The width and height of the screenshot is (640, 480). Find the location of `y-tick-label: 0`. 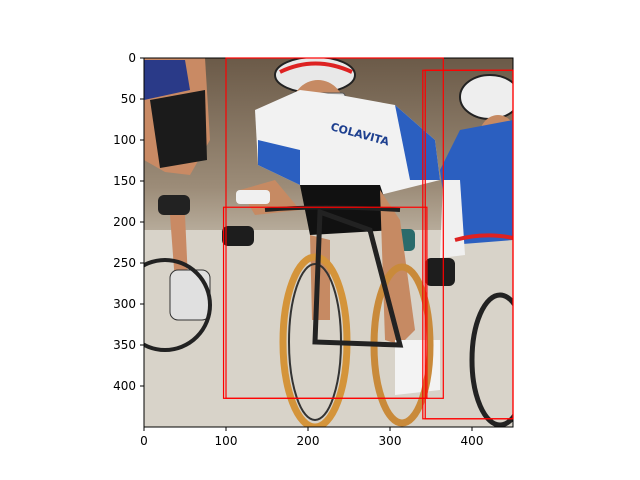

y-tick-label: 0 is located at coordinates (132, 58).